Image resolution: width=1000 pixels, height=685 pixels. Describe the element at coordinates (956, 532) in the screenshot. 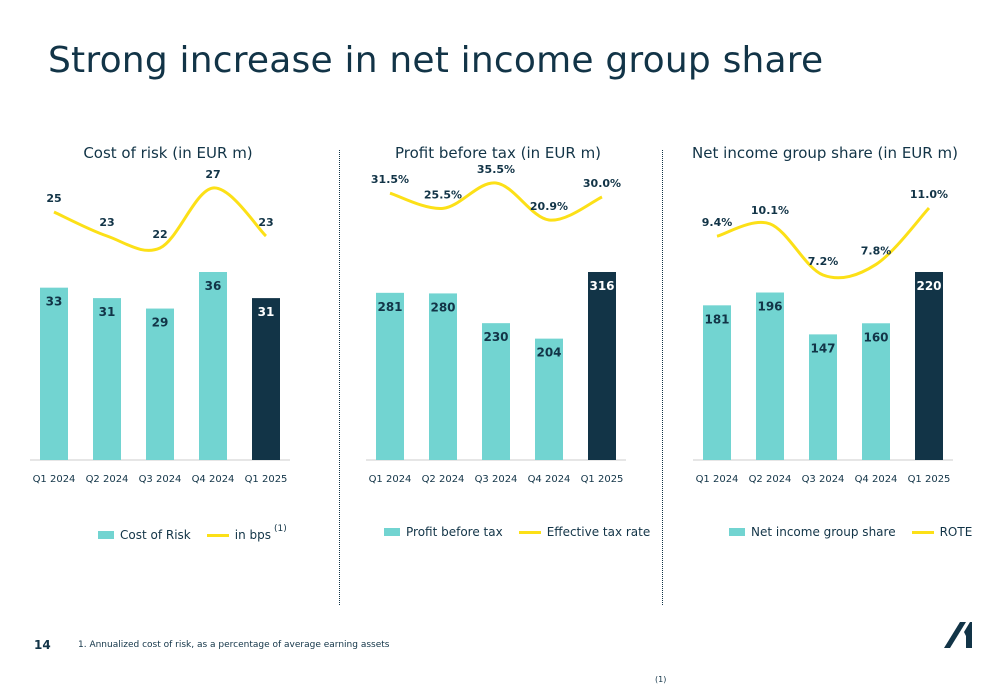

I see `legend-line-label: ROTE` at that location.